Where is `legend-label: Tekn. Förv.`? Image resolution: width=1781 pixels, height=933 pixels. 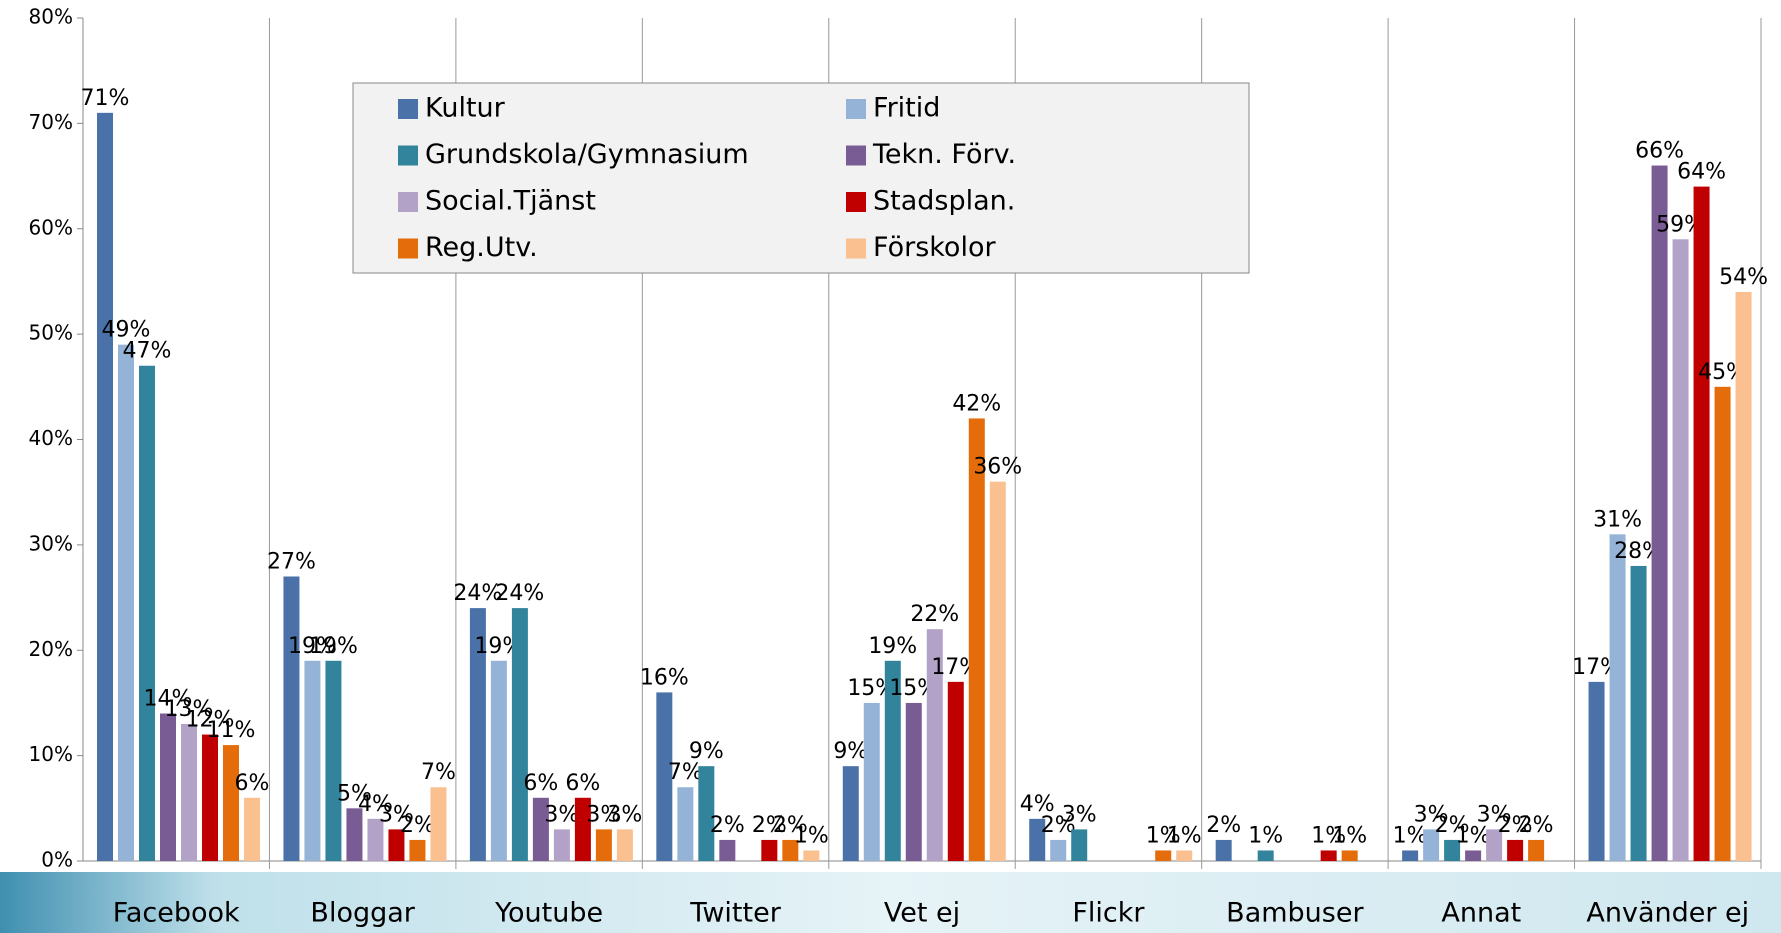
legend-label: Tekn. Förv. is located at coordinates (944, 154).